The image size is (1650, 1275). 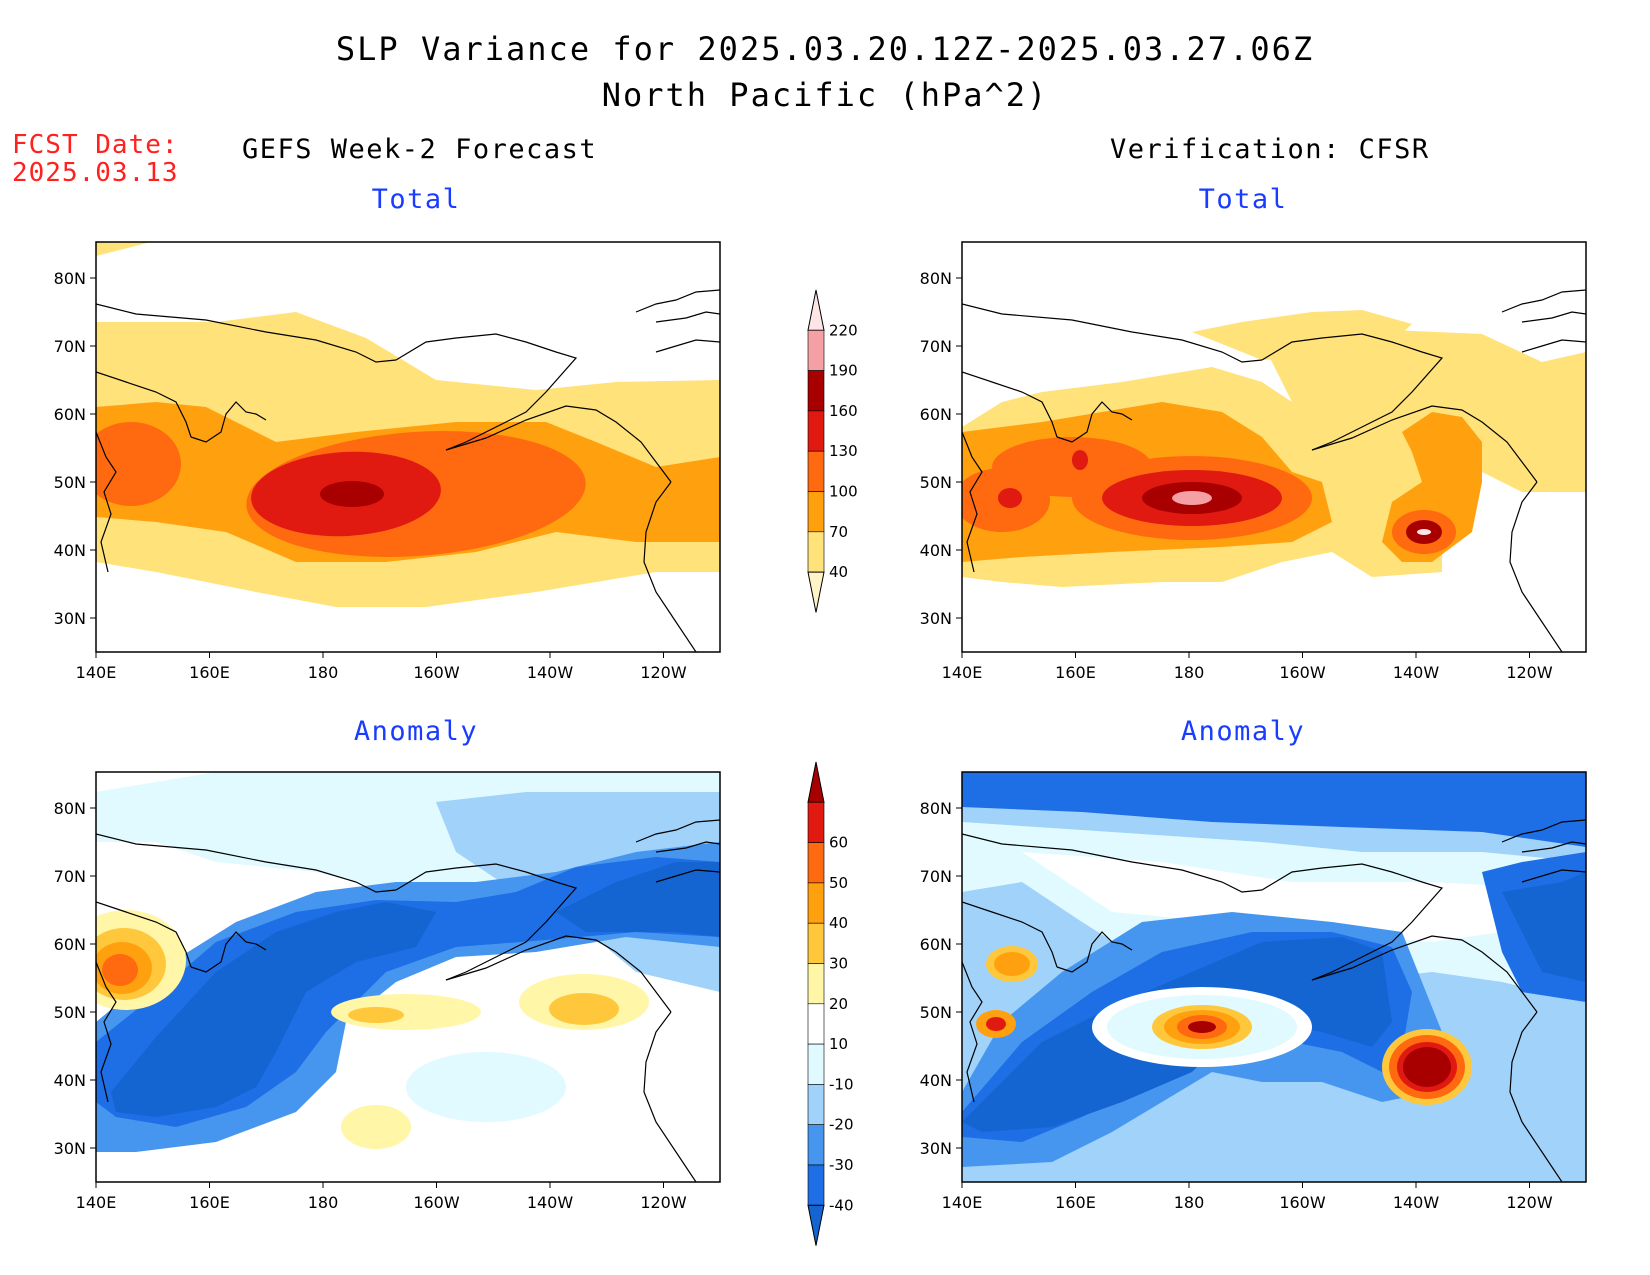 What do you see at coordinates (838, 1044) in the screenshot?
I see `colorbar-label: 10` at bounding box center [838, 1044].